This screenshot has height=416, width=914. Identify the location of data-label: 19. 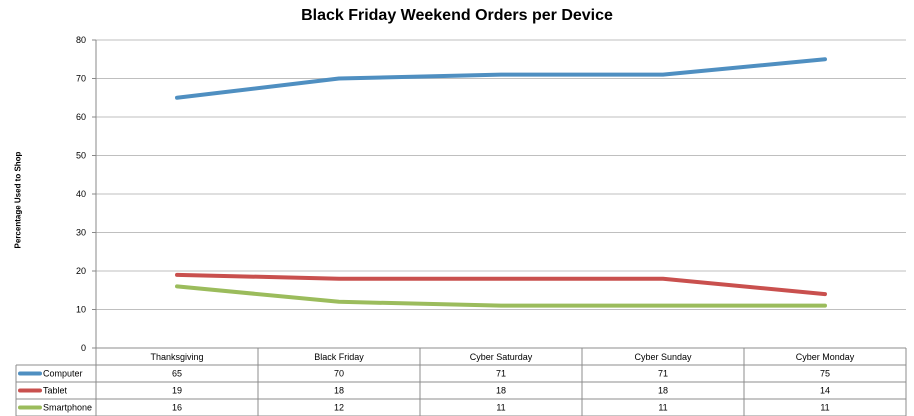
(177, 391).